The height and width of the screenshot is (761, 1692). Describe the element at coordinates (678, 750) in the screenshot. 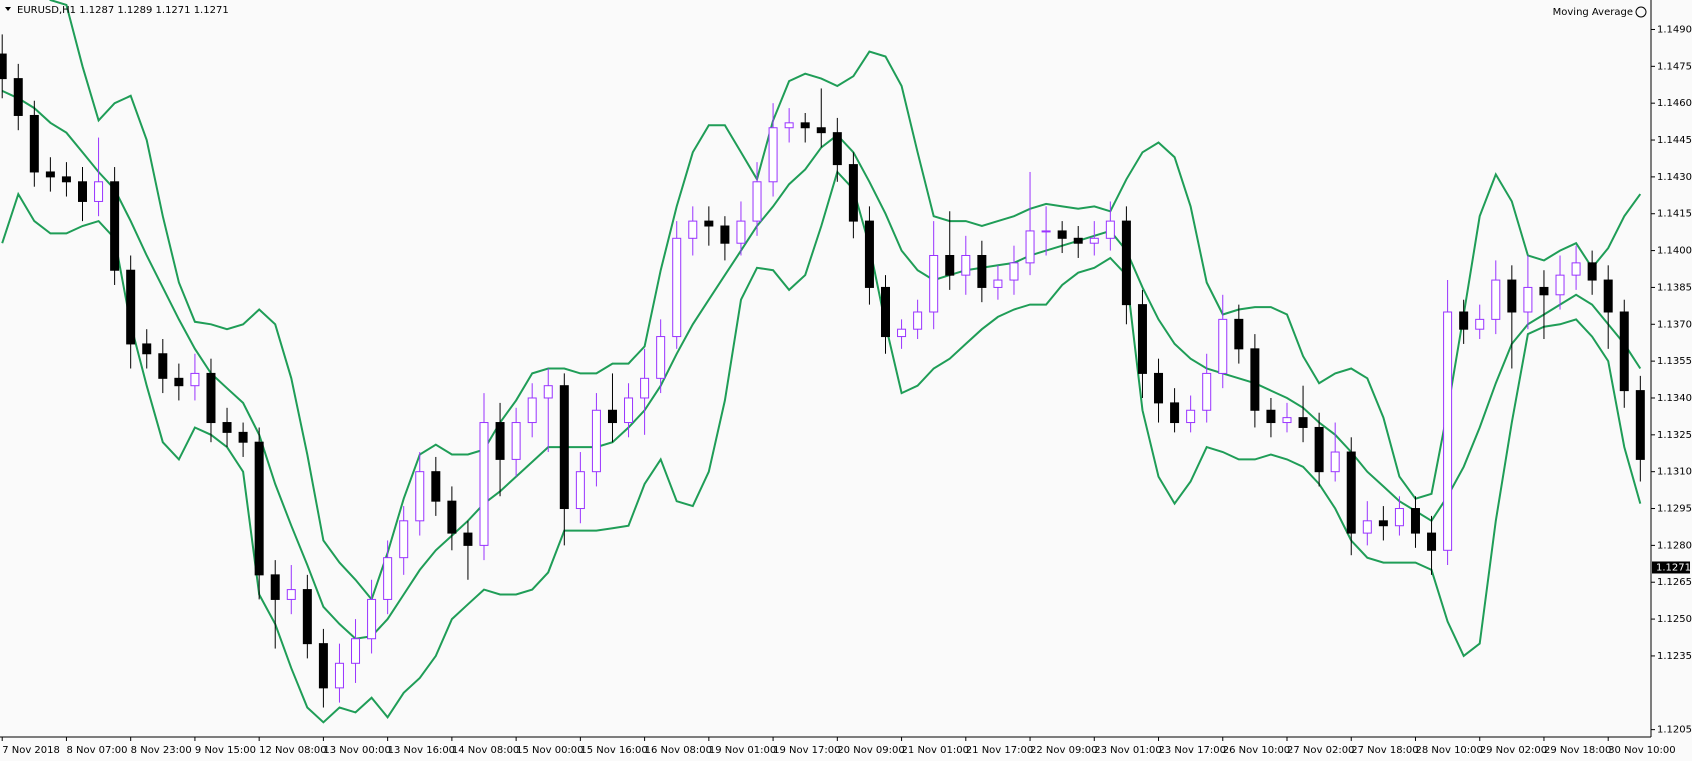

I see `x-tick-label: 16 Nov 08:00` at that location.